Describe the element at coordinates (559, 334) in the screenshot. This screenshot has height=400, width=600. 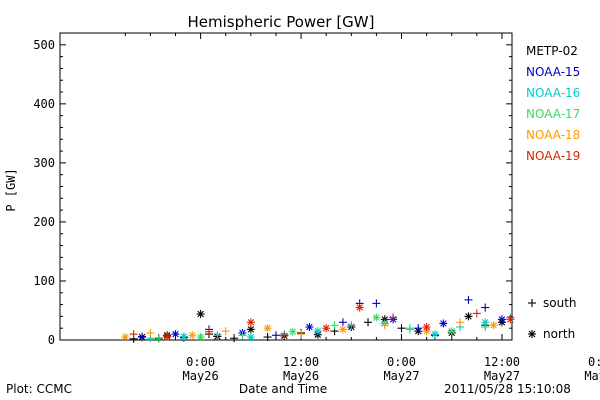
I see `marker-legend-label: north` at that location.